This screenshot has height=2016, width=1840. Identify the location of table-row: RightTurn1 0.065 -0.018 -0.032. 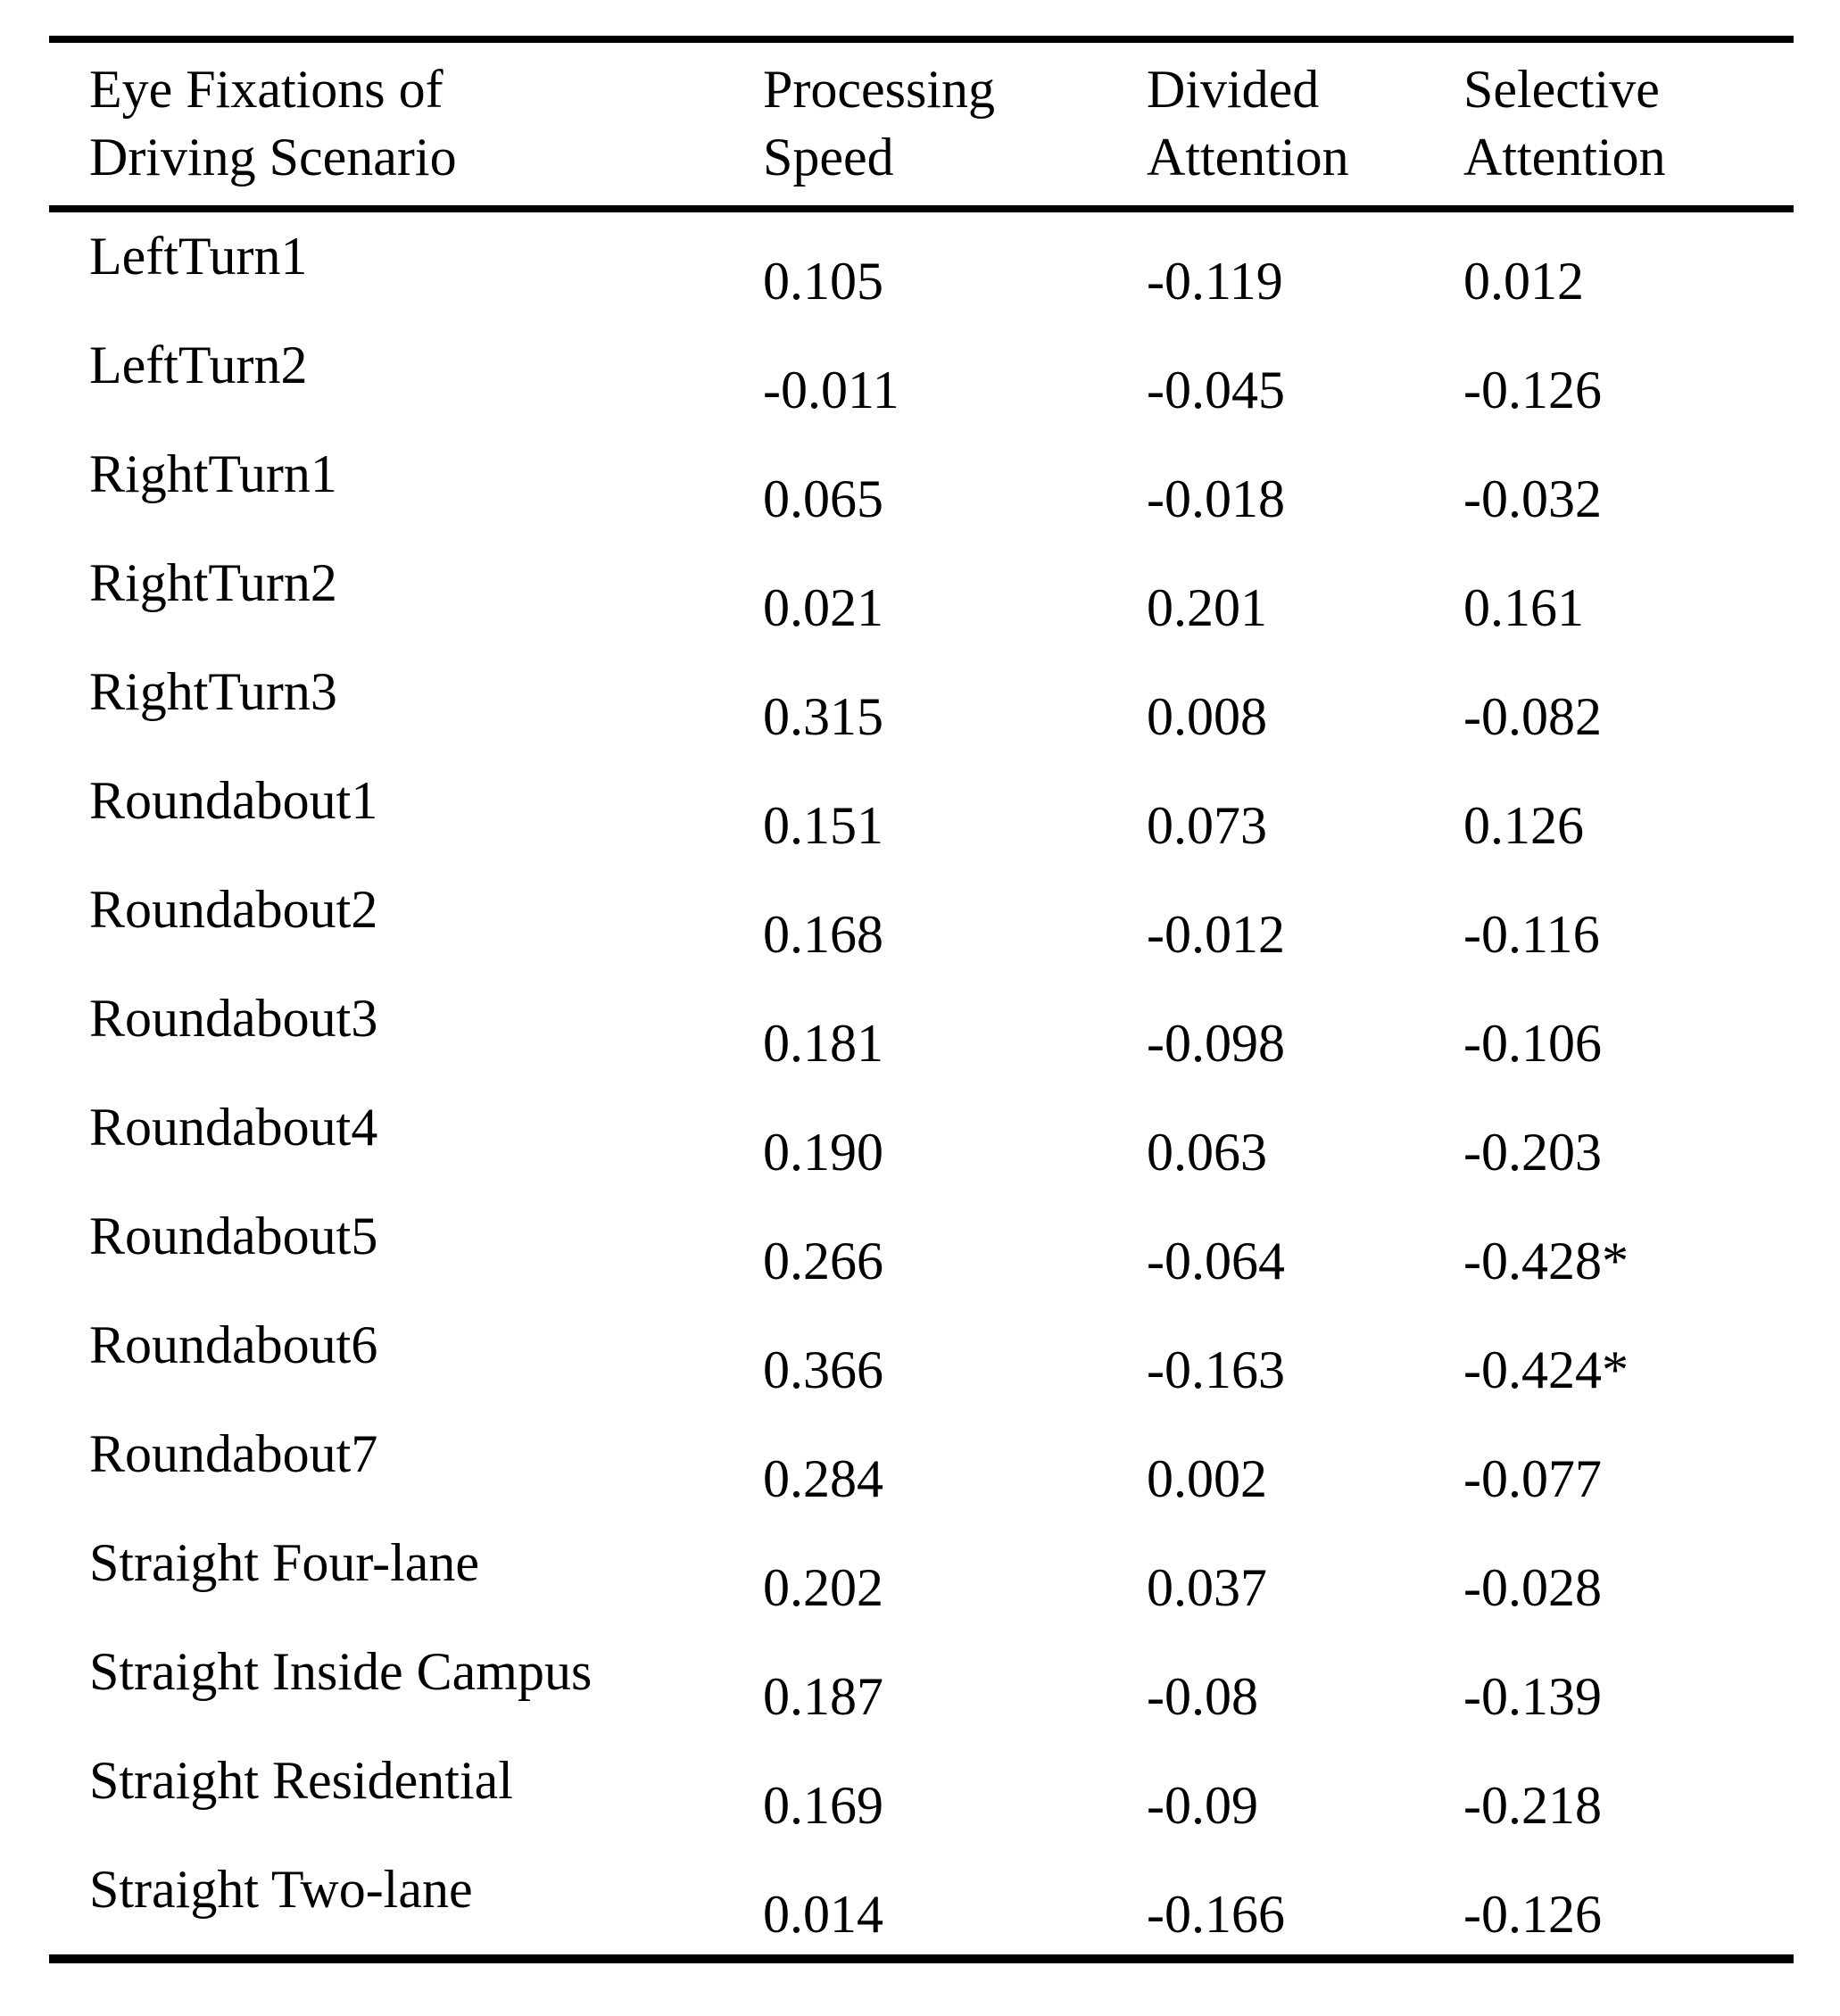
(921, 484).